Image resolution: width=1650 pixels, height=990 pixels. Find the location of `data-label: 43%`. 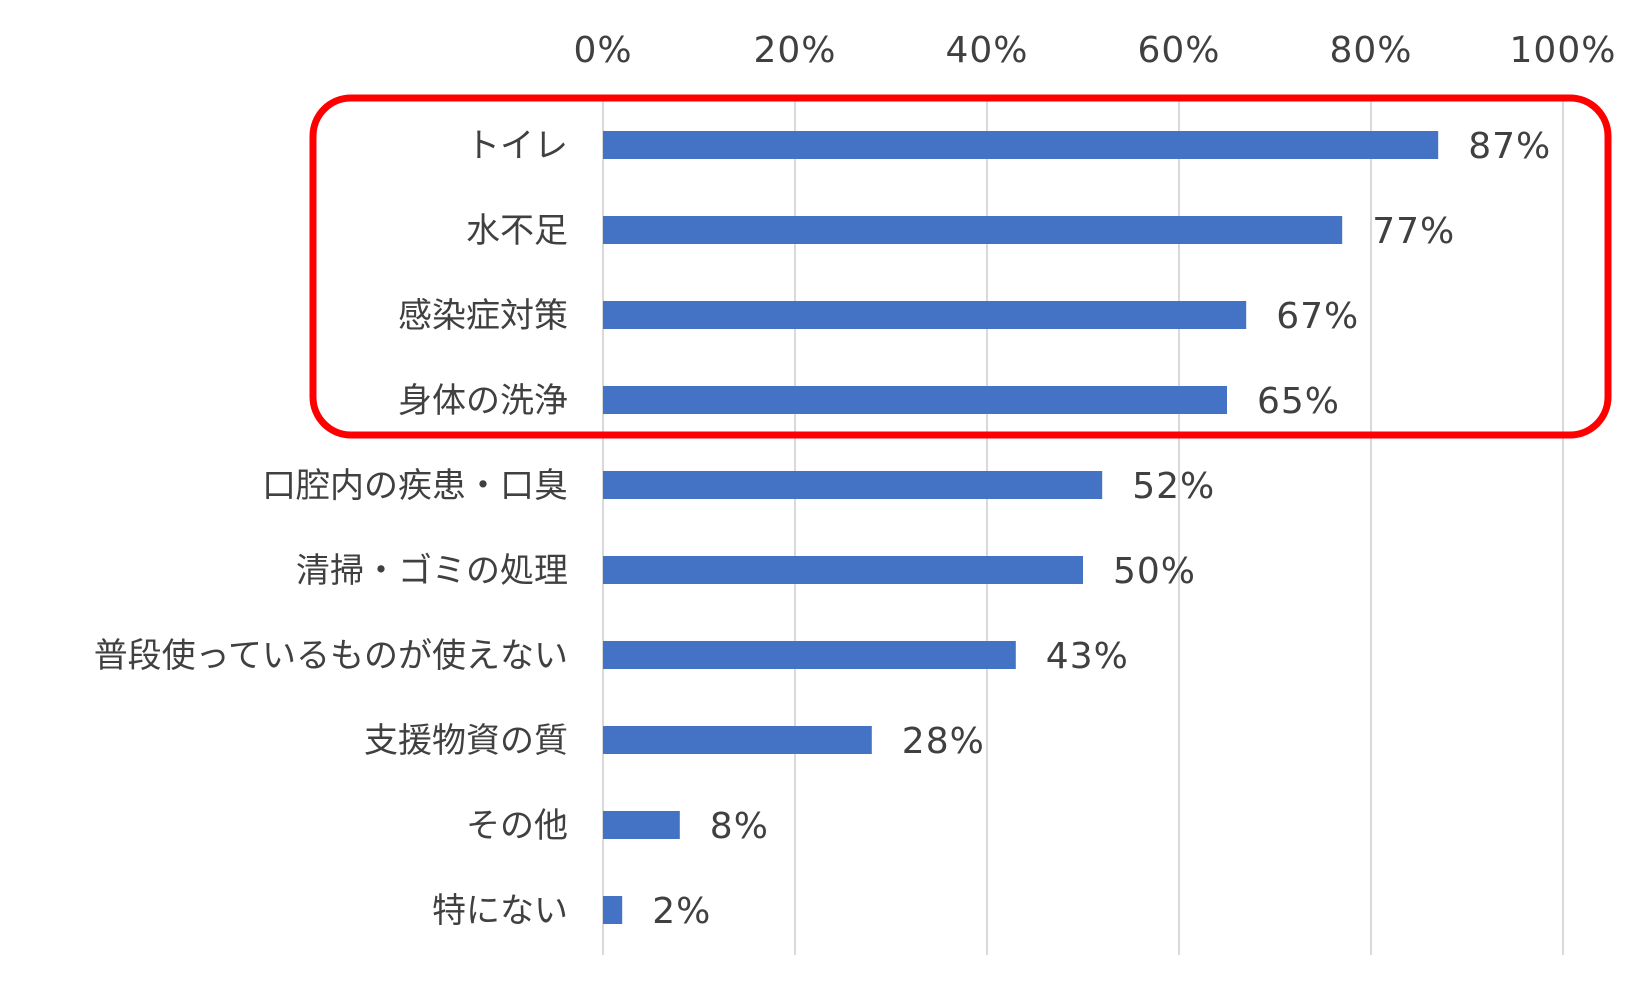

data-label: 43% is located at coordinates (1087, 656).